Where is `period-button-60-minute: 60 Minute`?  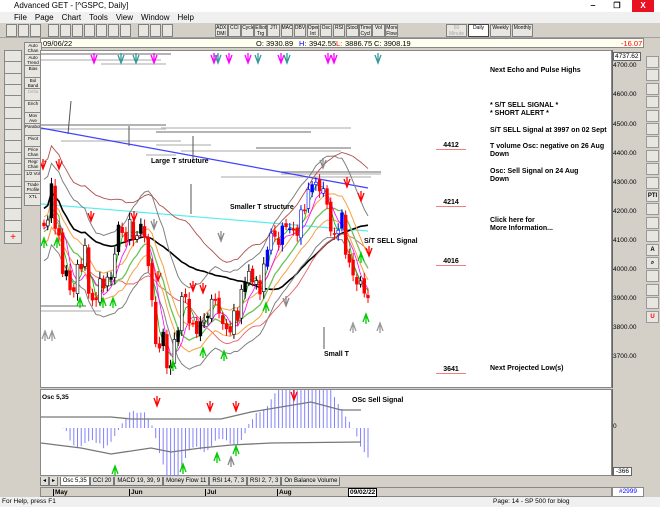
period-button-60-minute: 60 Minute is located at coordinates (456, 30).